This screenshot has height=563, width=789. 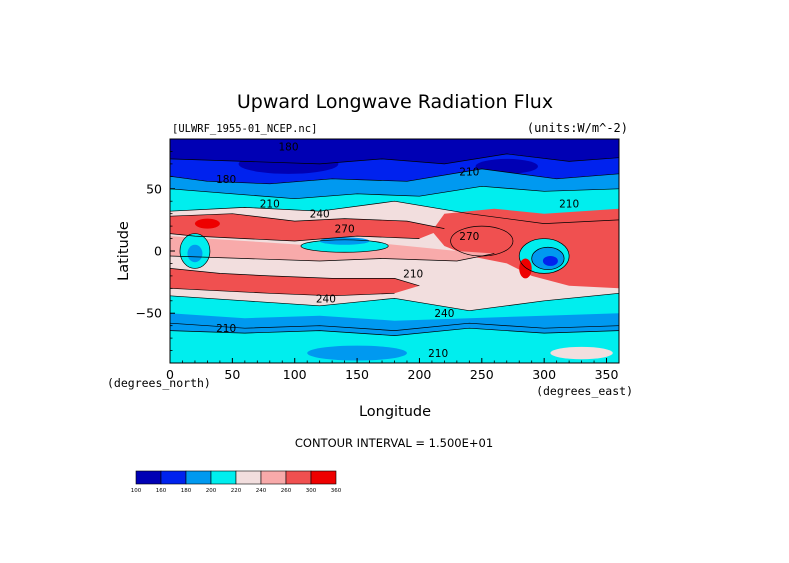 What do you see at coordinates (311, 491) in the screenshot?
I see `colorbar-level-label: 300` at bounding box center [311, 491].